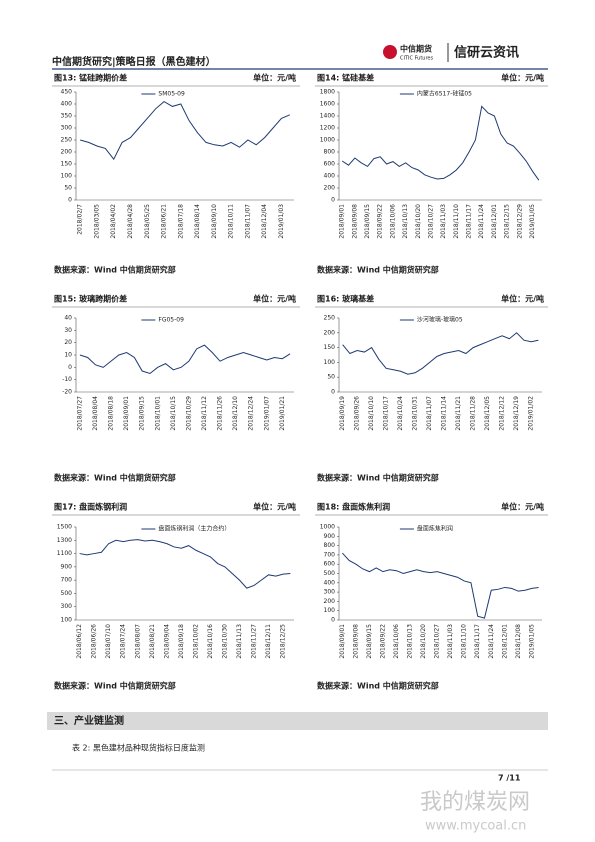 This screenshot has height=842, width=595. Describe the element at coordinates (345, 299) in the screenshot. I see `panel-title: 图16: 玻璃基差` at that location.